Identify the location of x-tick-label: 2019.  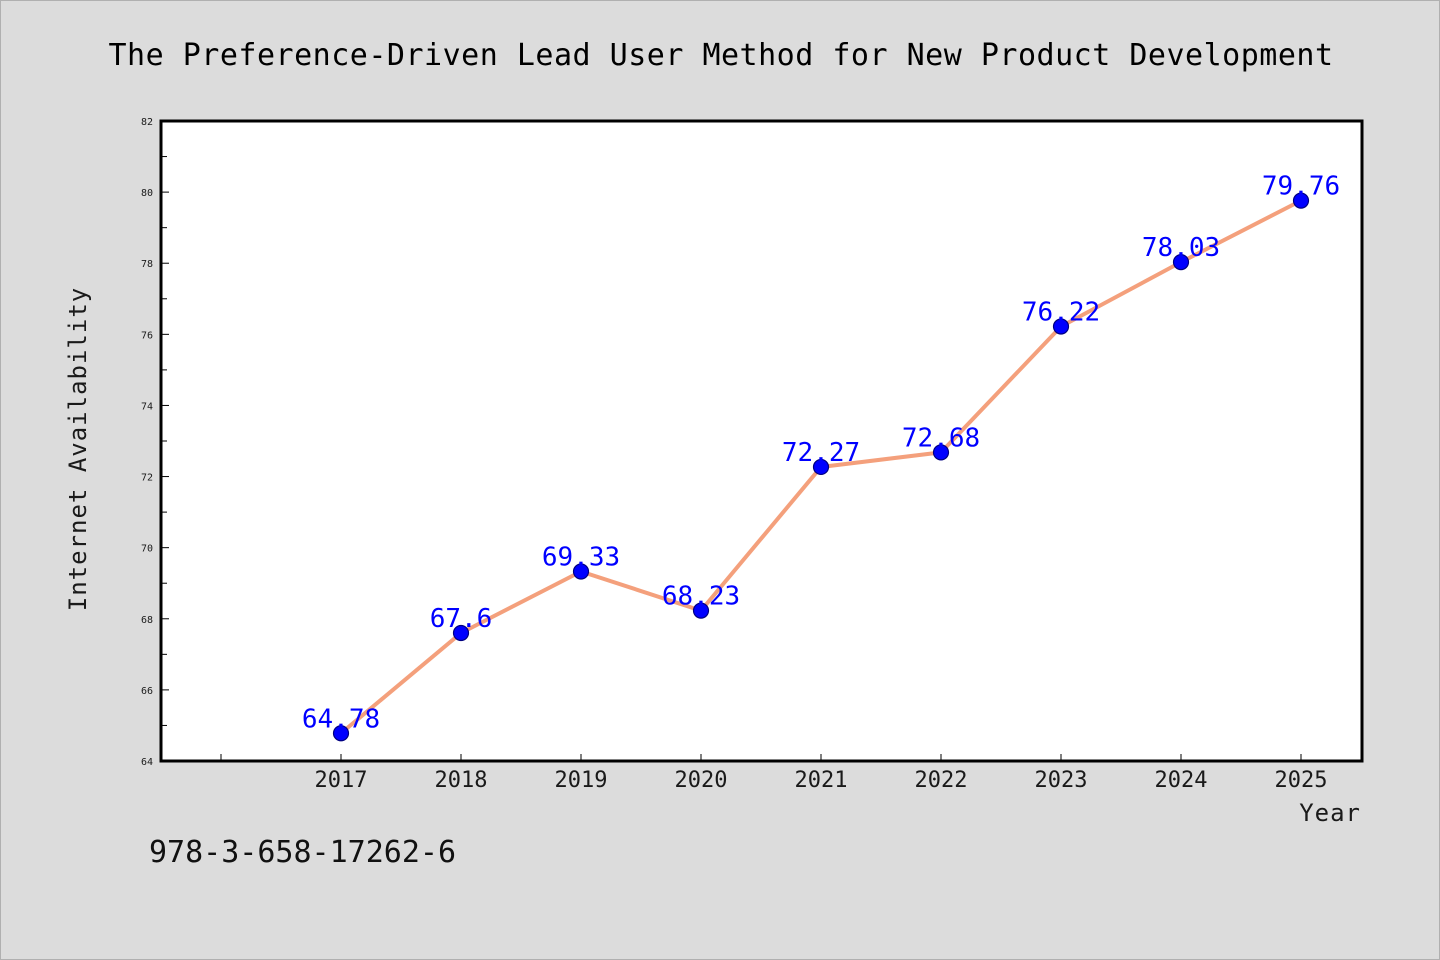
(581, 780).